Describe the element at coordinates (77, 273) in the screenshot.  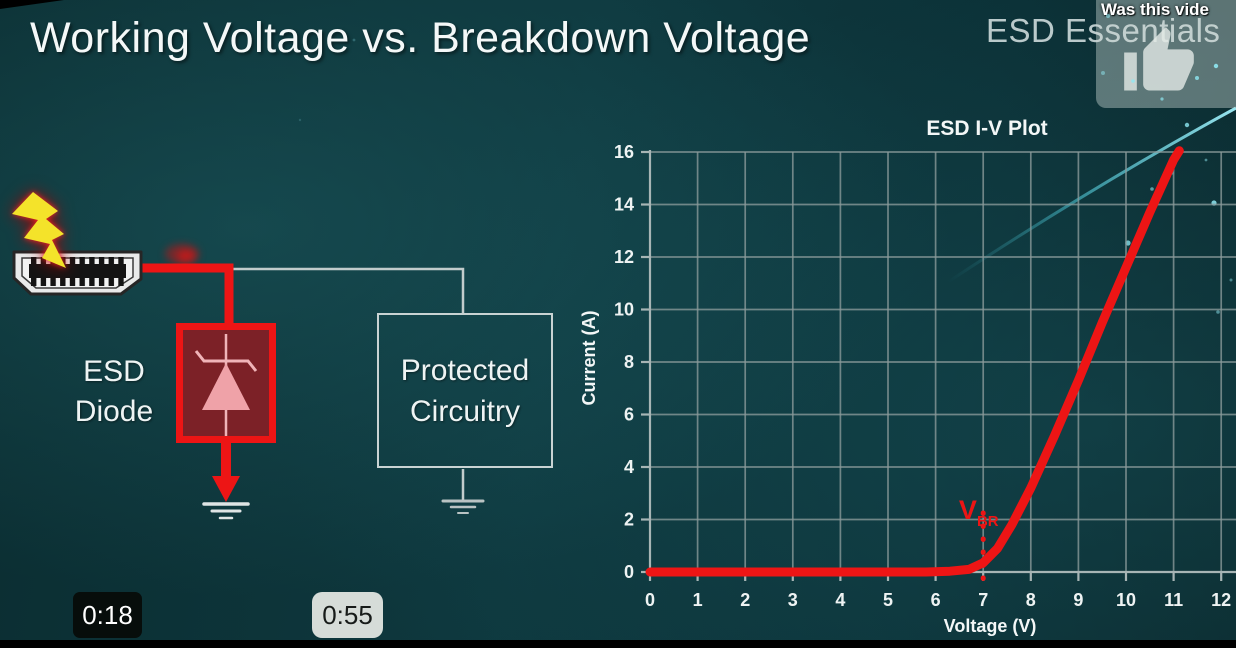
I see `hdmi-connector-icon` at that location.